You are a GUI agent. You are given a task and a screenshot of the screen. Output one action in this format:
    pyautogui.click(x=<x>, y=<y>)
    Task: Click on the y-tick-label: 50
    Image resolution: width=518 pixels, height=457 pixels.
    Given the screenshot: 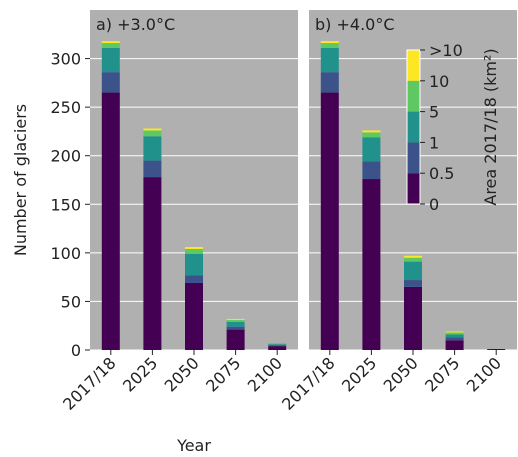 What is the action you would take?
    pyautogui.click(x=71, y=301)
    